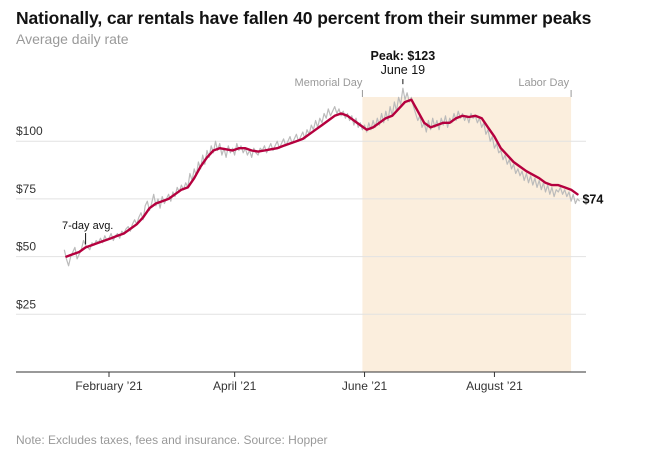 The height and width of the screenshot is (454, 646). Describe the element at coordinates (109, 386) in the screenshot. I see `x-tick-label: February ’21` at that location.